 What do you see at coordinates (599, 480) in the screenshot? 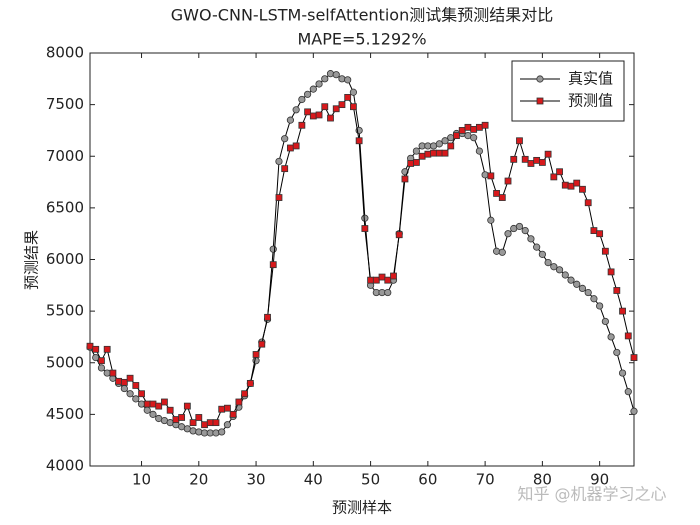
I see `x-tick-label: 90` at bounding box center [599, 480].